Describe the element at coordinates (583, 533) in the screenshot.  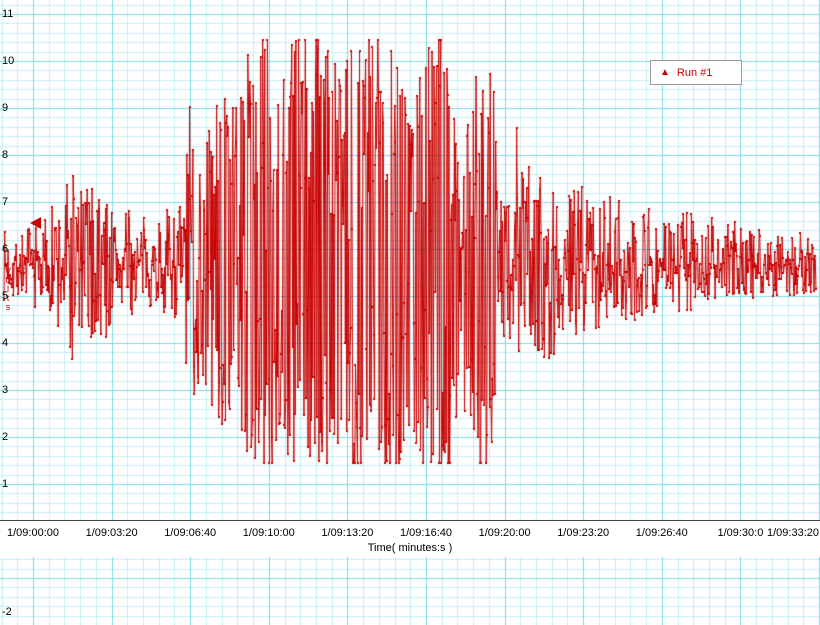
I see `x-tick-label: 1/09:23:20` at that location.